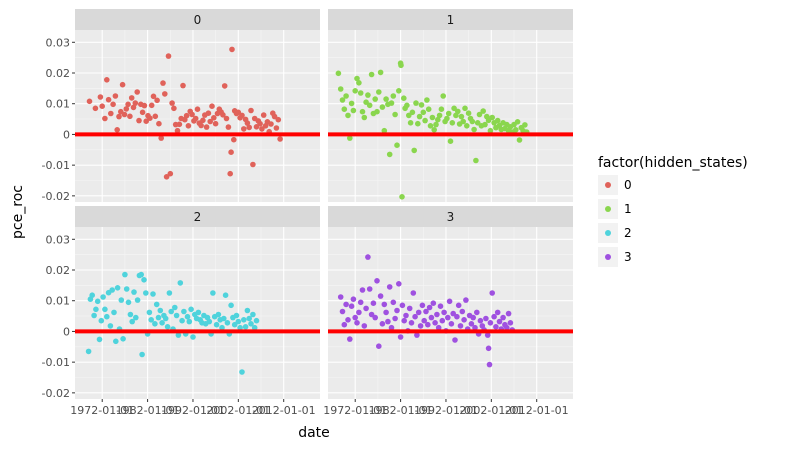 Image resolution: width=789 pixels, height=449 pixels. What do you see at coordinates (491, 410) in the screenshot?
I see `x-tick-label: 2002-01-01` at bounding box center [491, 410].